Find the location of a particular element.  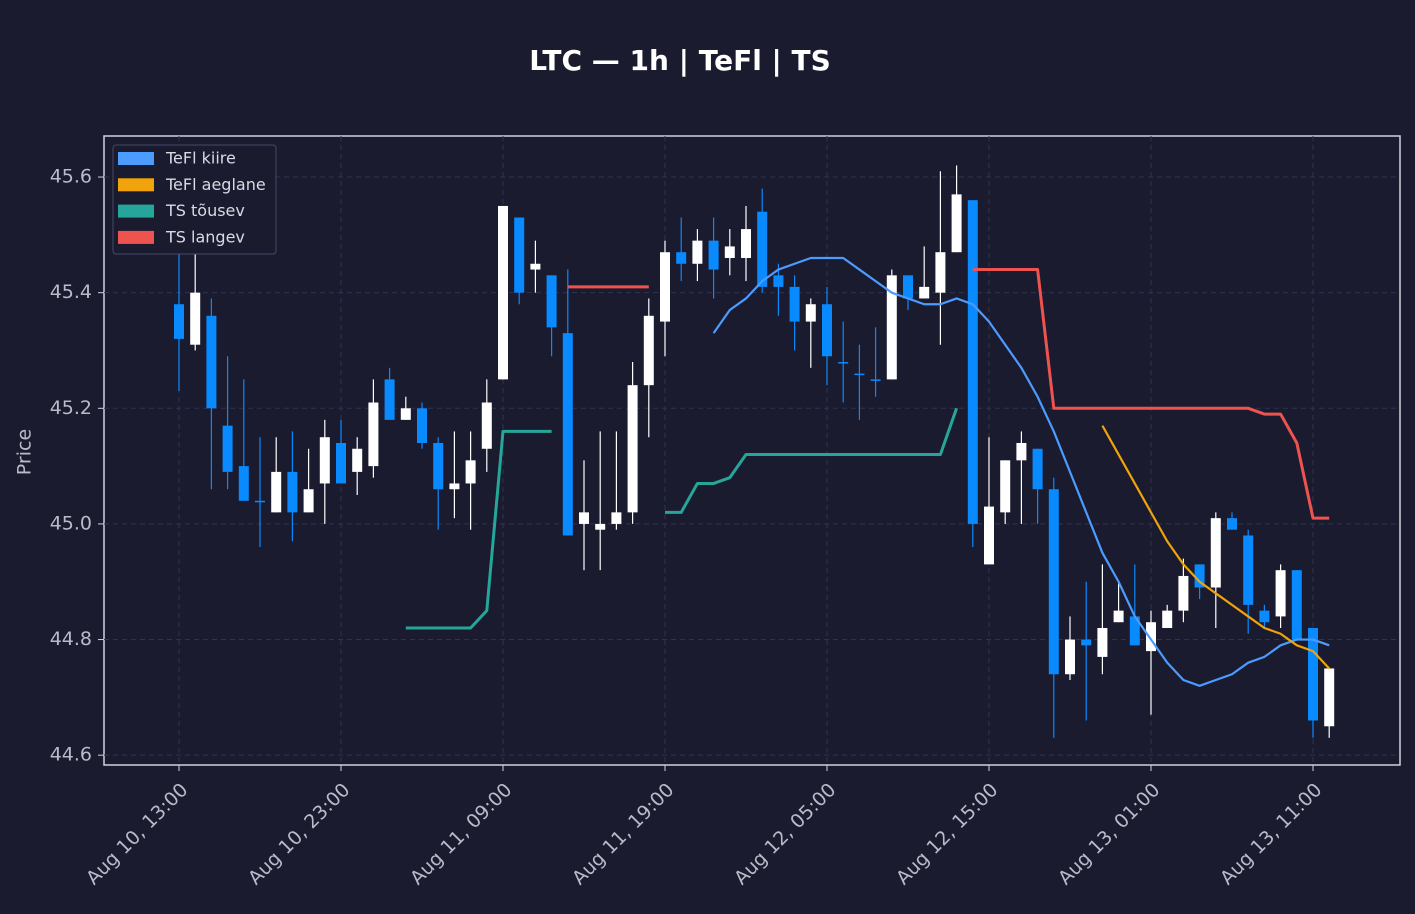

y-tick-label: 45.0 is located at coordinates (71, 523).